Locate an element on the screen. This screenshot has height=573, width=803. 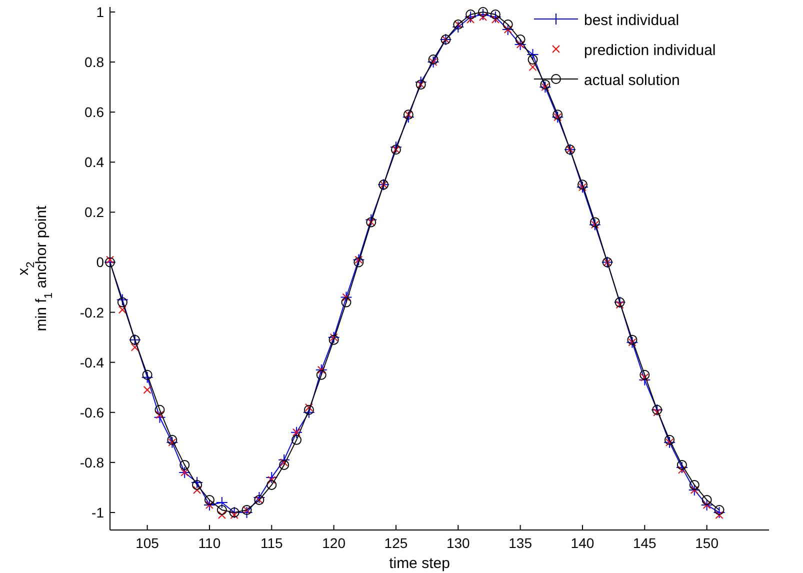
legend-label: actual solution is located at coordinates (632, 80).